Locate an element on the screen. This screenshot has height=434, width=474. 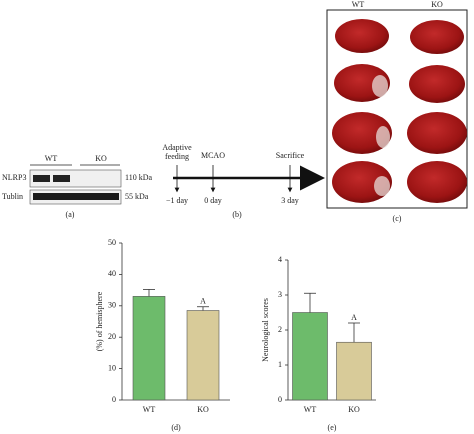
y-tick-label: 20 is located at coordinates (112, 336).